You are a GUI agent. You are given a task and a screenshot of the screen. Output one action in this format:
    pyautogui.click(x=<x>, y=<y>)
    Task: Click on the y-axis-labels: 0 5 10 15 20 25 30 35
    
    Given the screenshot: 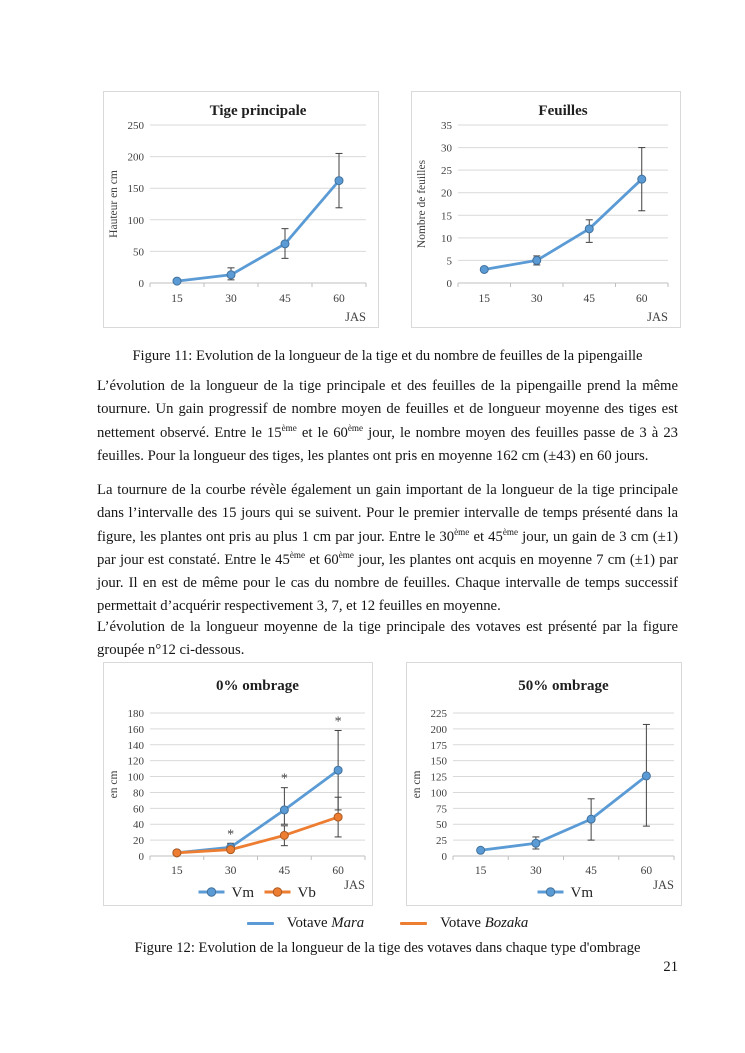 What is the action you would take?
    pyautogui.click(x=447, y=205)
    